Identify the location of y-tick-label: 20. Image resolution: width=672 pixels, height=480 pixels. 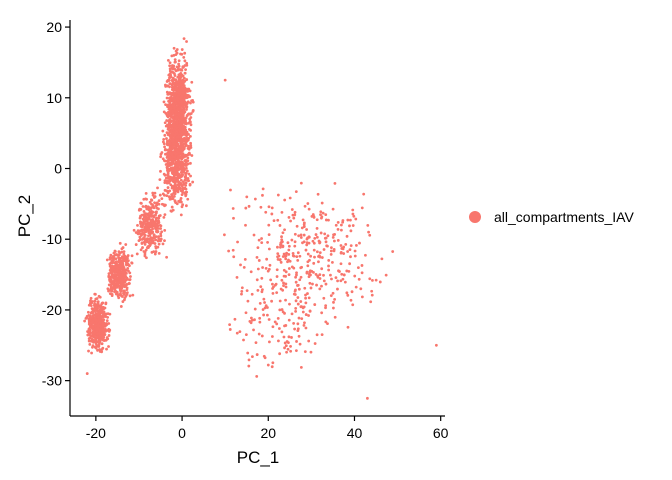
(54, 27).